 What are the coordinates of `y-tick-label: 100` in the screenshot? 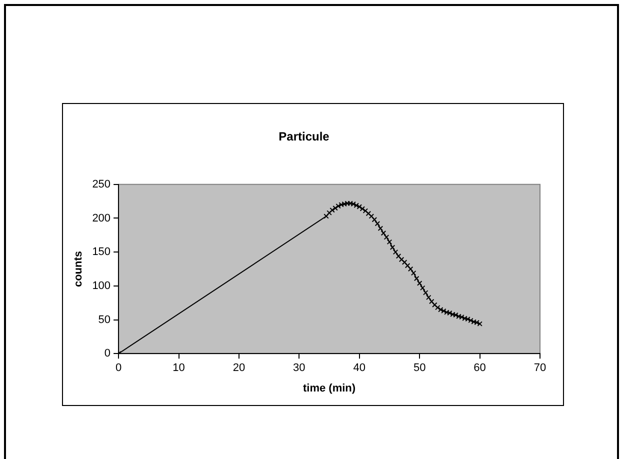 It's located at (101, 286).